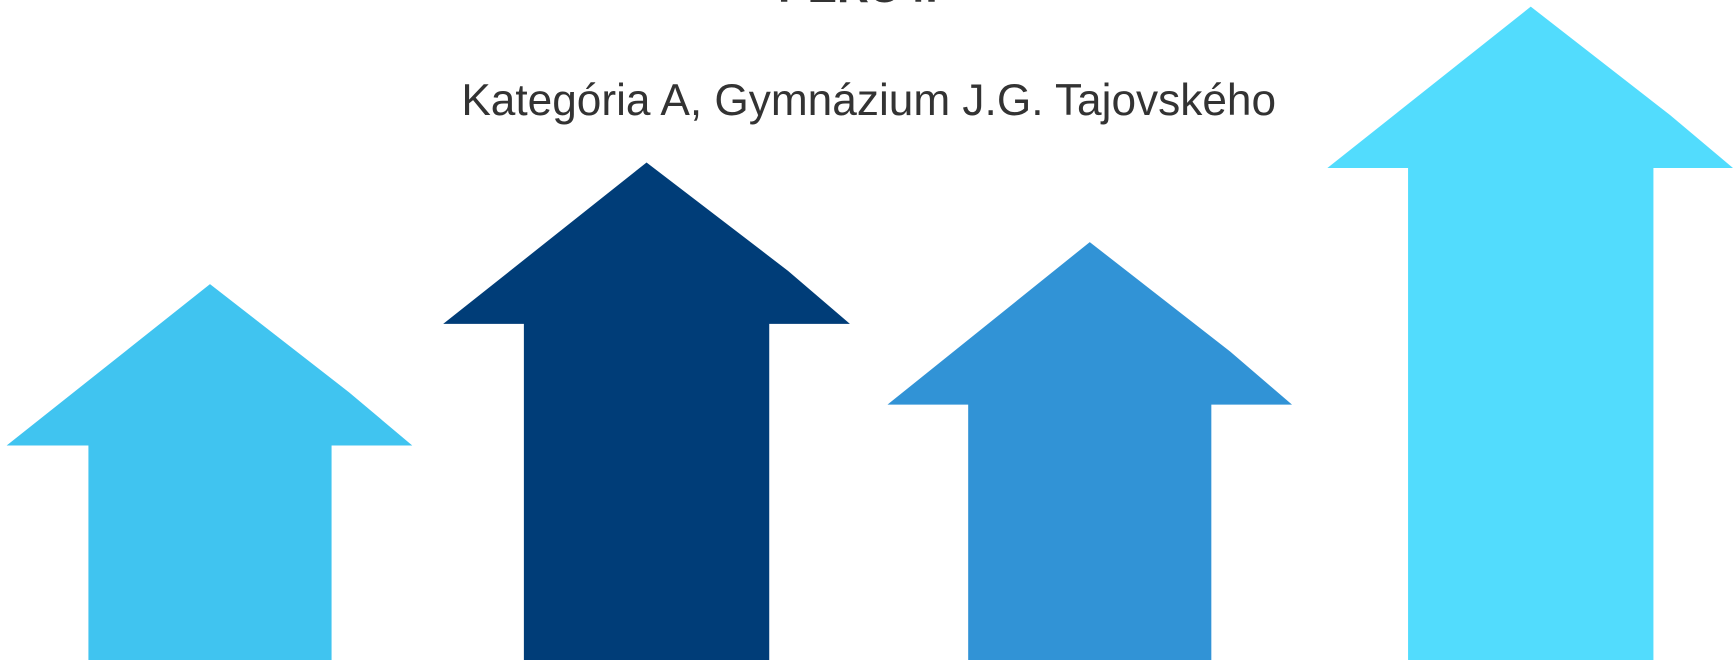 The height and width of the screenshot is (660, 1733). What do you see at coordinates (868, 100) in the screenshot?
I see `subtitle: Kategória A, Gymnázium J.G. Tajovského` at bounding box center [868, 100].